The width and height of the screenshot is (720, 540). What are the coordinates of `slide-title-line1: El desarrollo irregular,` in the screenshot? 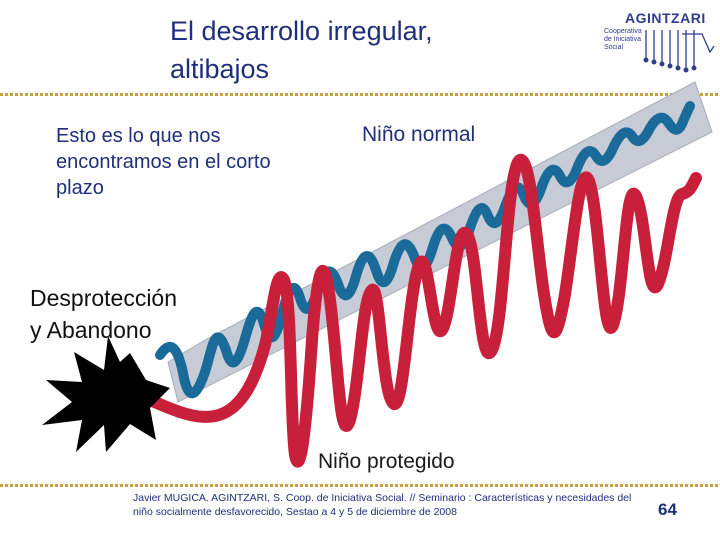 It's located at (301, 31).